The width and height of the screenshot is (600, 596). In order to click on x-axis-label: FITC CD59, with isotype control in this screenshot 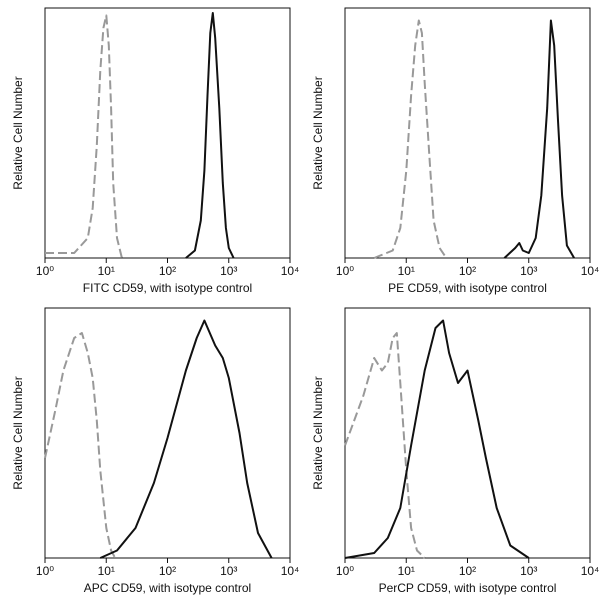, I will do `click(167, 288)`.